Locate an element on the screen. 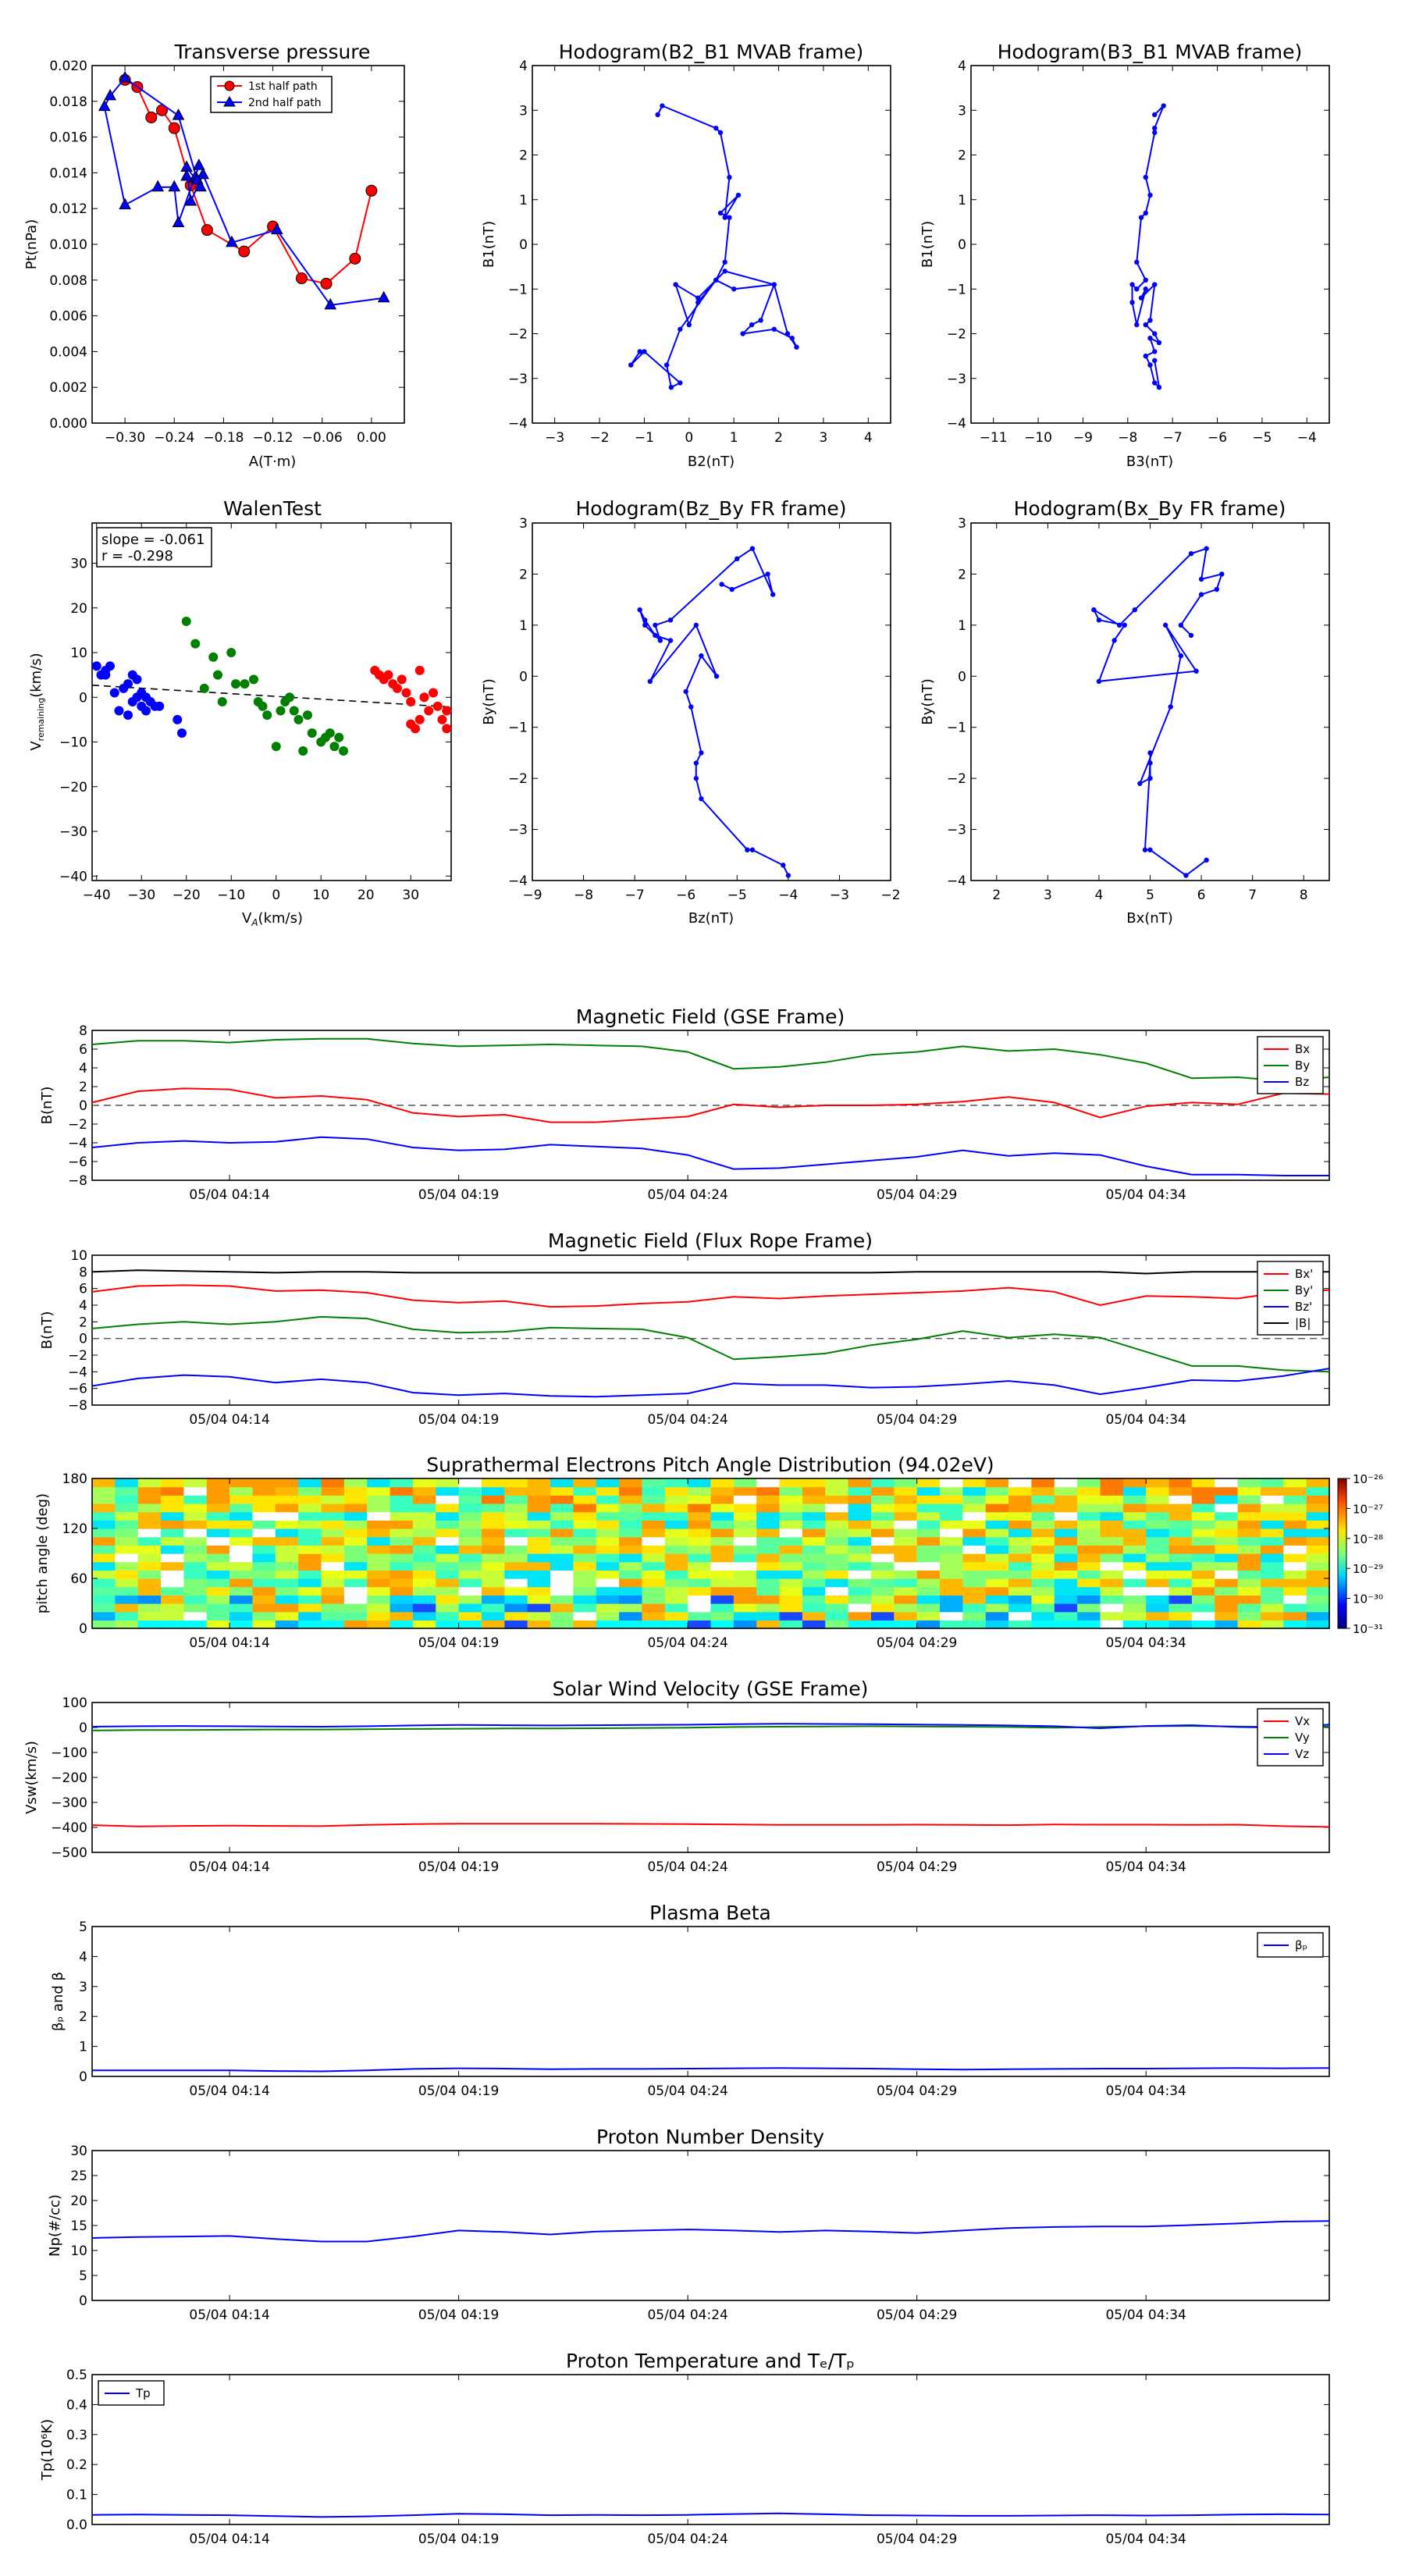 The image size is (1405, 2576). colorbar-tick-label: 10⁻³⁰ is located at coordinates (1368, 1599).